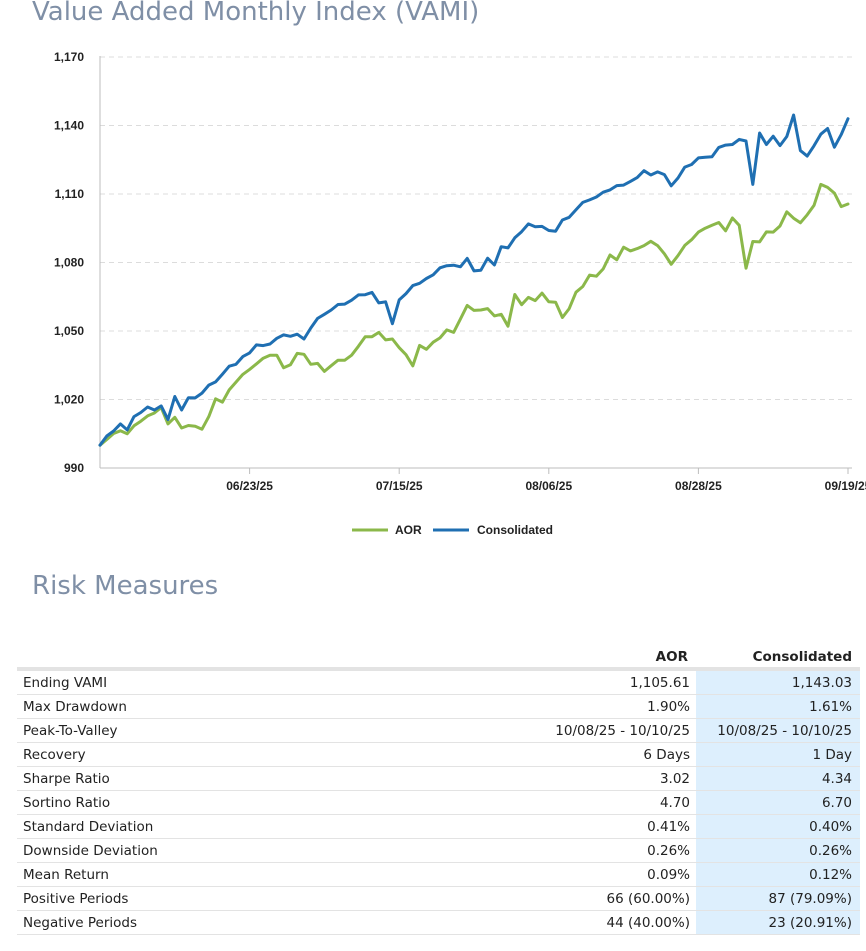 Image resolution: width=866 pixels, height=951 pixels. Describe the element at coordinates (228, 874) in the screenshot. I see `metric-cell: Mean Return` at that location.